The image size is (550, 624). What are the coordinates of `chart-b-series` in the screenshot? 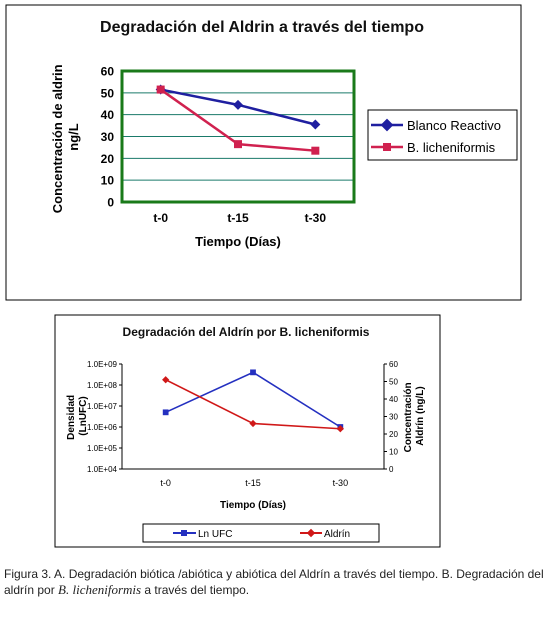 It's located at (253, 401).